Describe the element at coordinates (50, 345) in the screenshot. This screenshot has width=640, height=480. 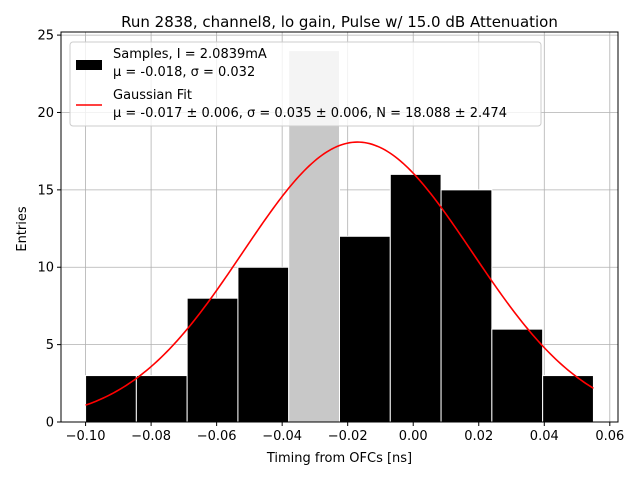
I see `y-tick-label: 5` at that location.